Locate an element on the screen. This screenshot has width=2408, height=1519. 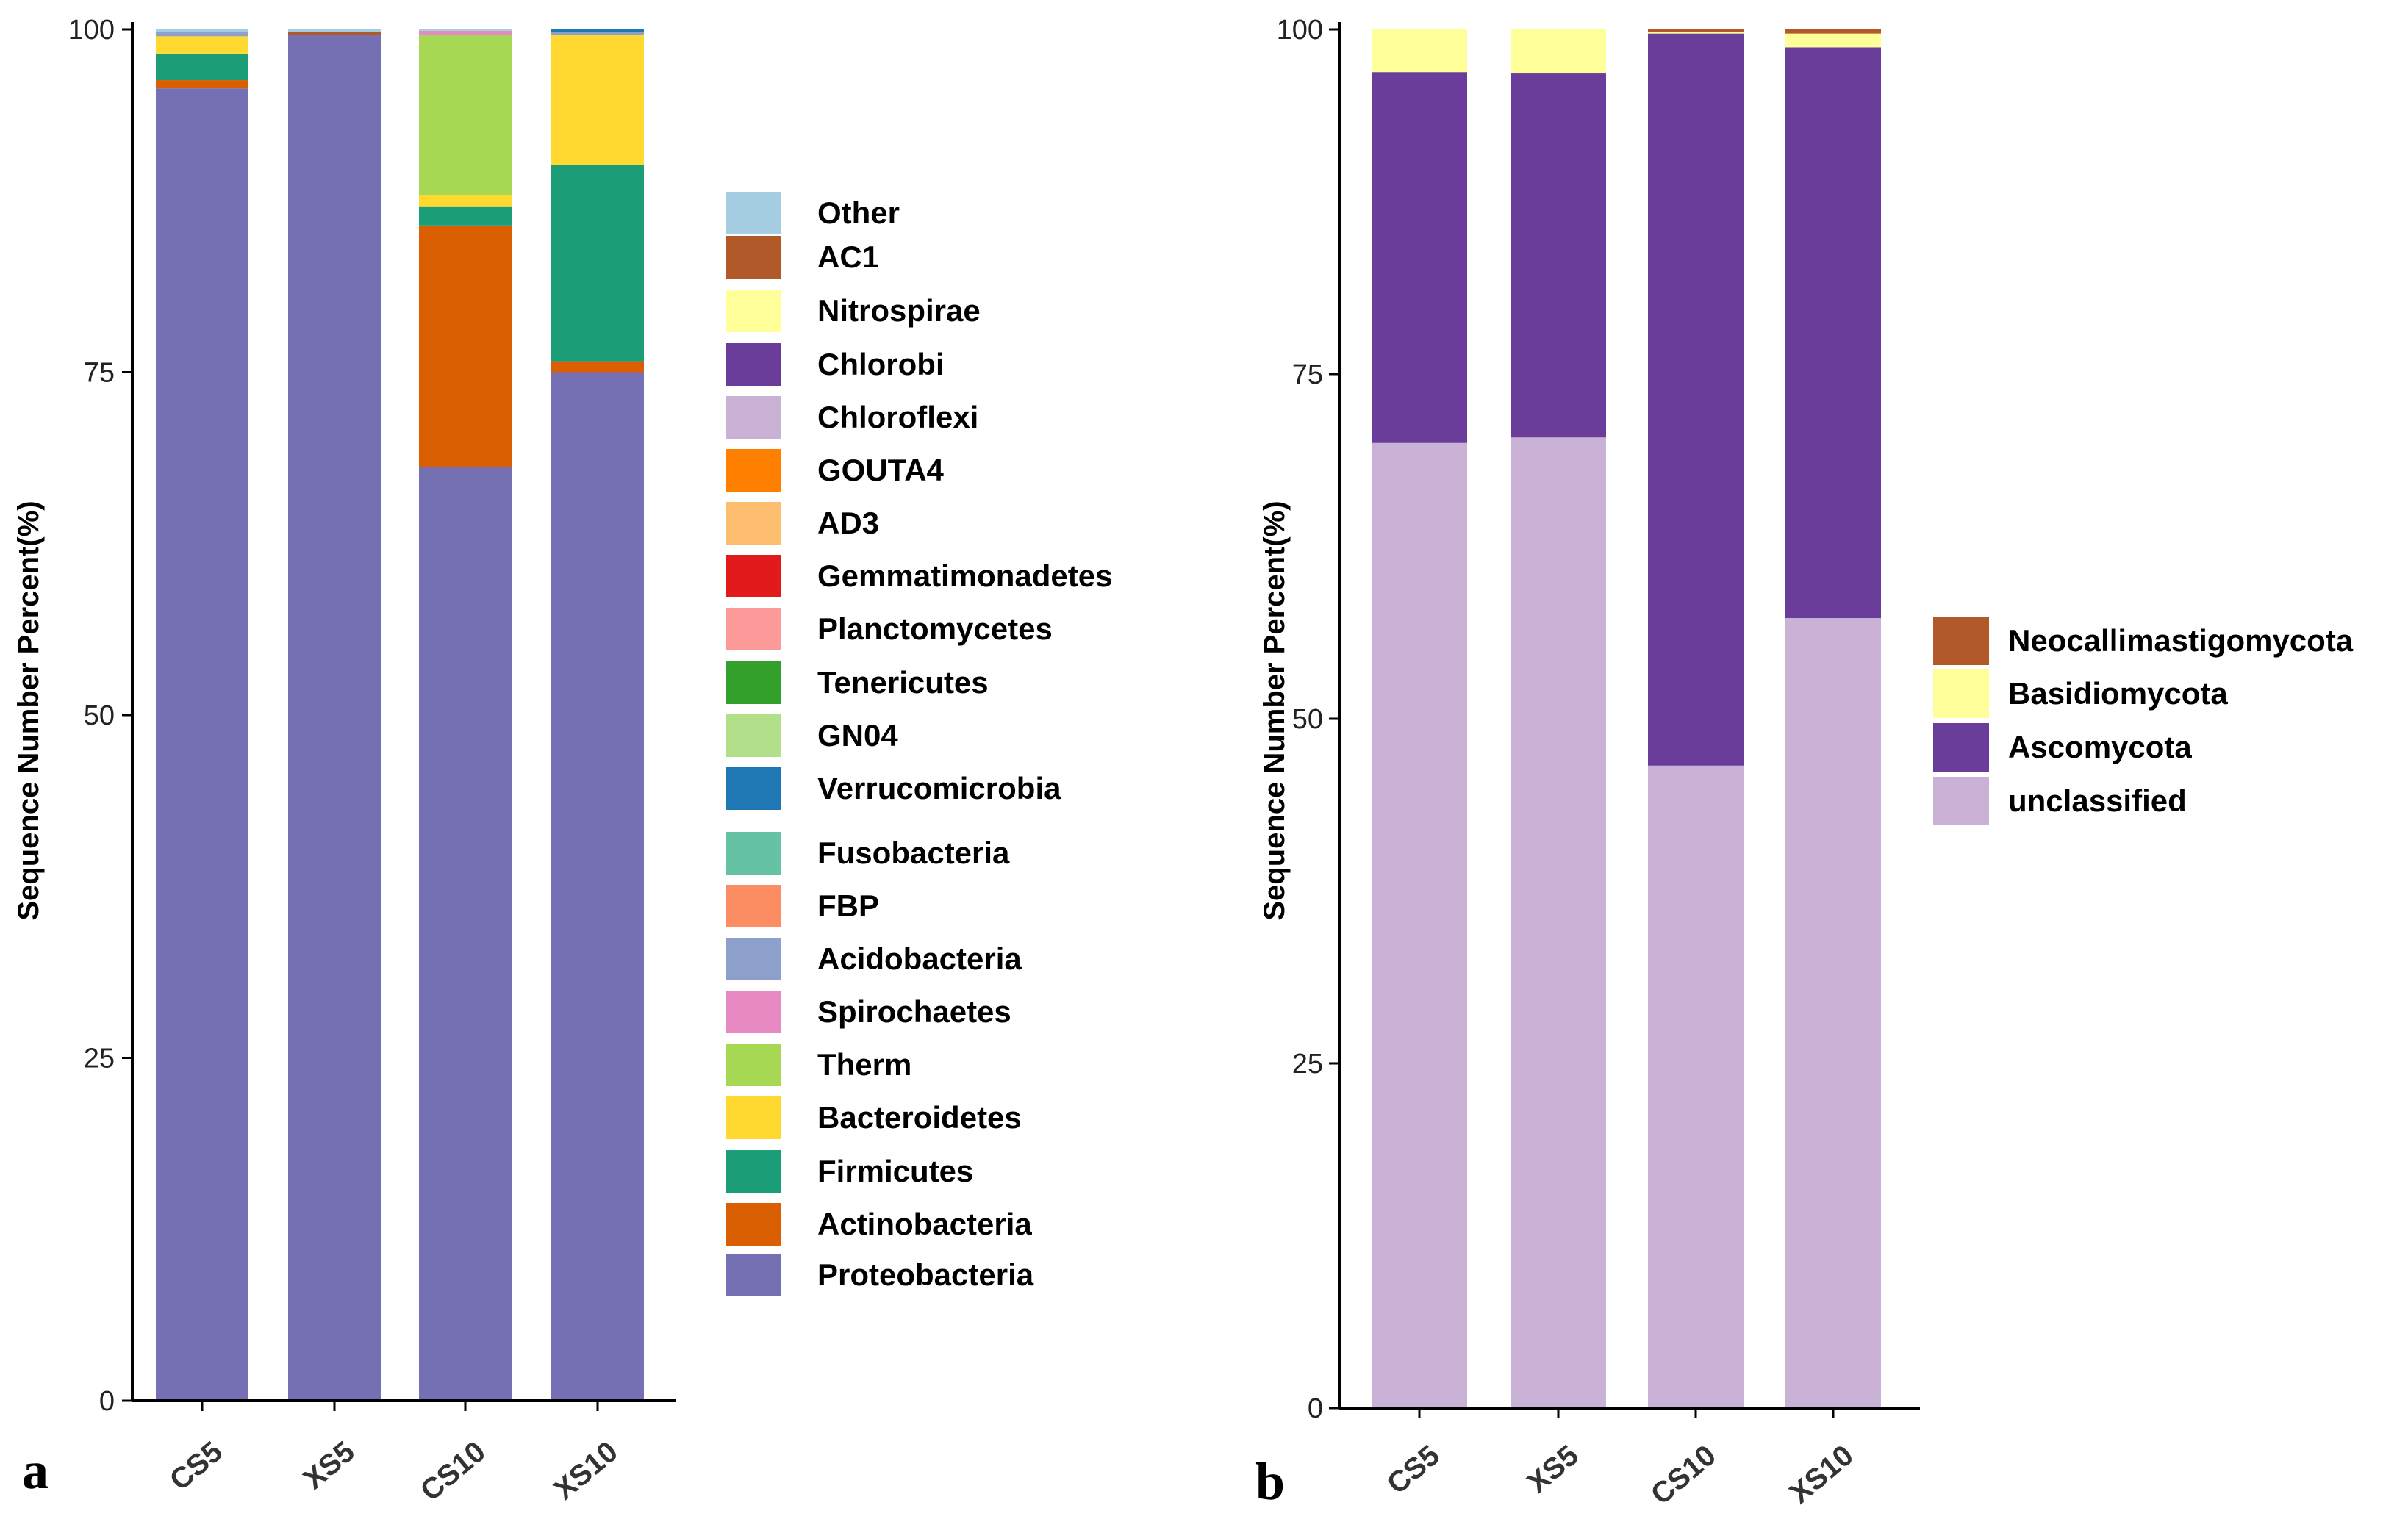
legend-swatch-basidiomycota is located at coordinates (1961, 693).